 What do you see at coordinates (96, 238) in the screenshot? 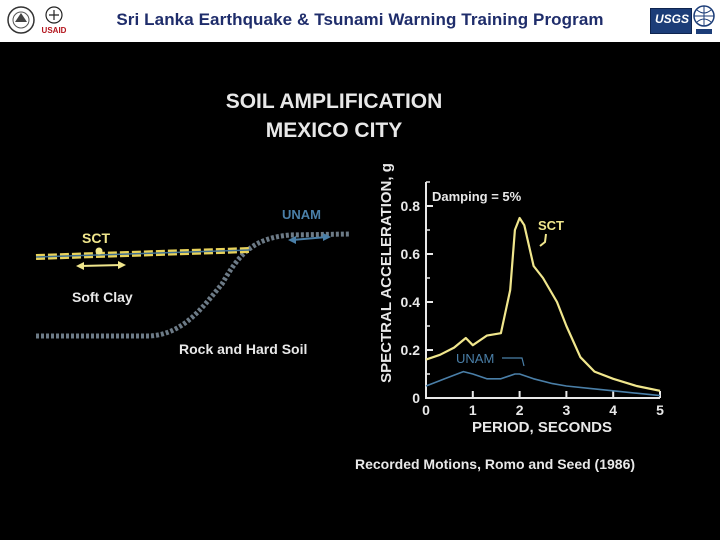
I see `sct-label: SCT` at bounding box center [96, 238].